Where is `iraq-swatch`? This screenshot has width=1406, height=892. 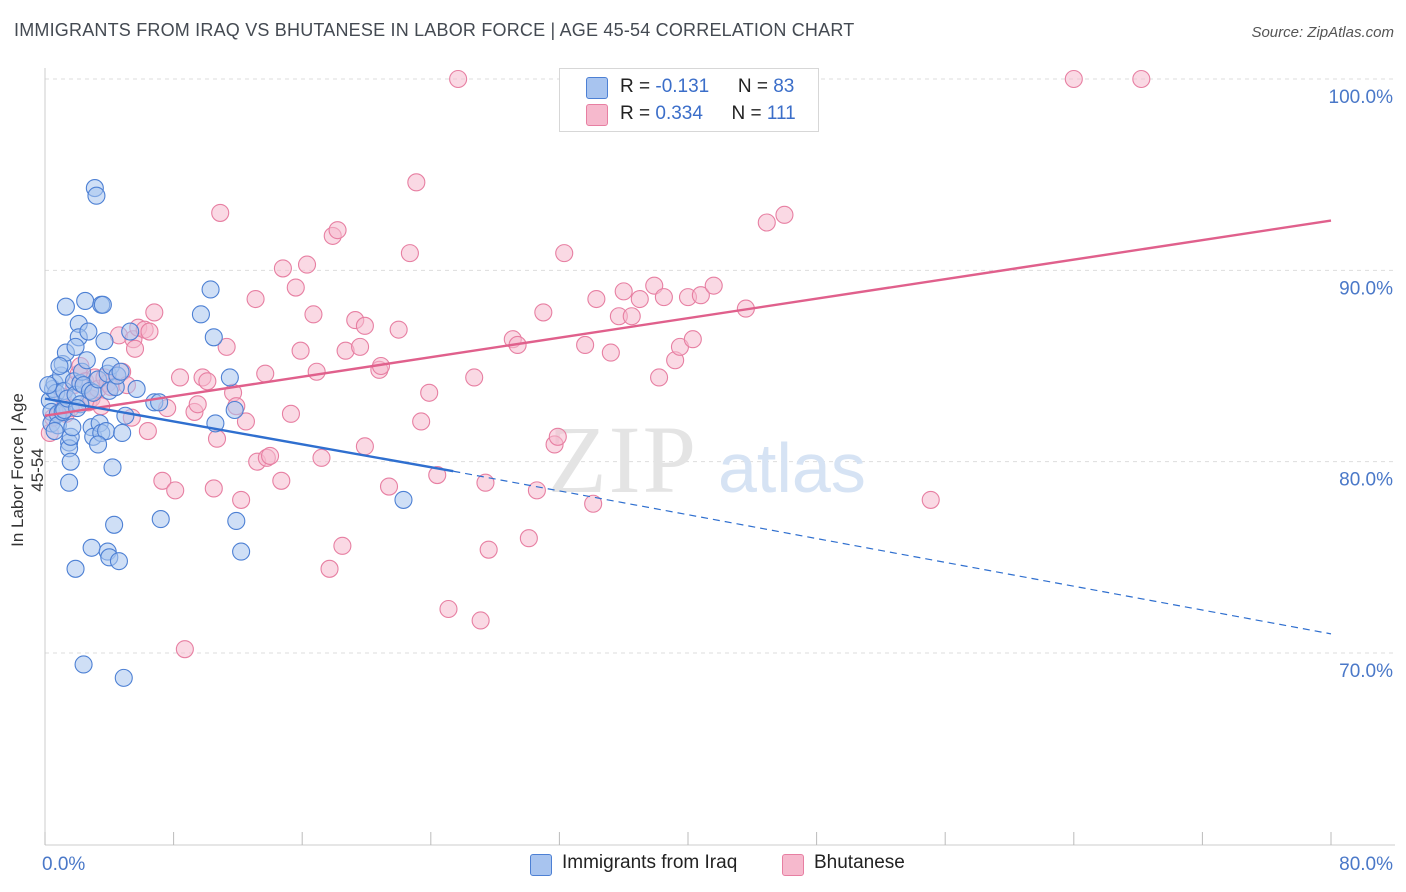
iraq-swatch is located at coordinates (541, 865).